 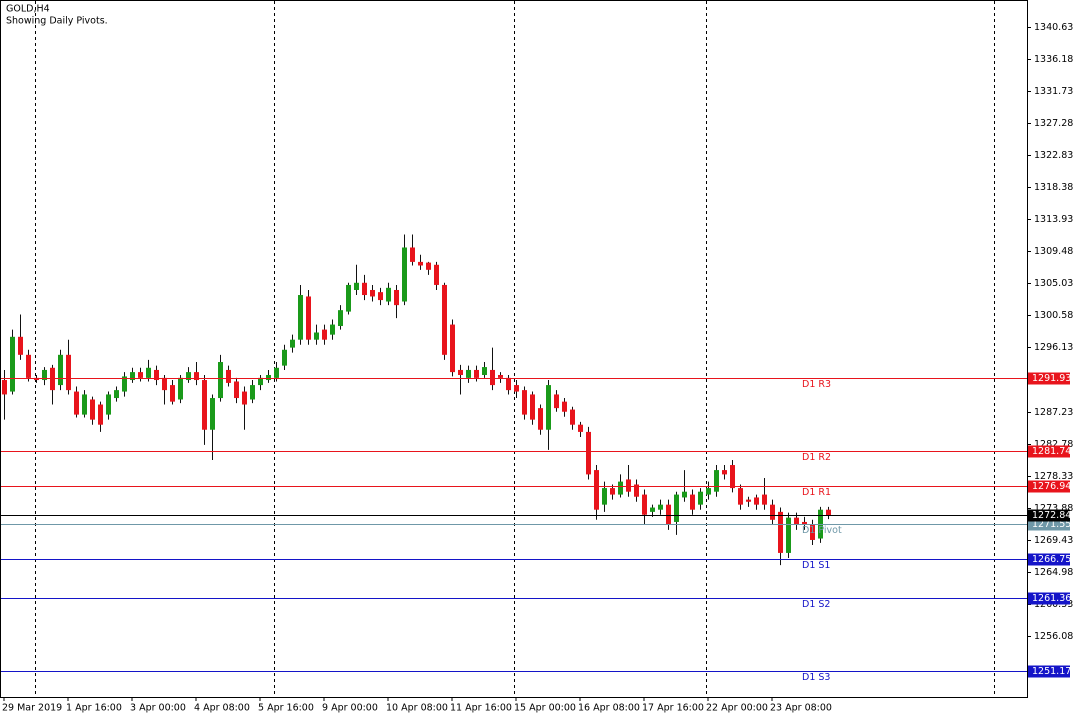 I want to click on pivot-label: D1 S3, so click(x=816, y=677).